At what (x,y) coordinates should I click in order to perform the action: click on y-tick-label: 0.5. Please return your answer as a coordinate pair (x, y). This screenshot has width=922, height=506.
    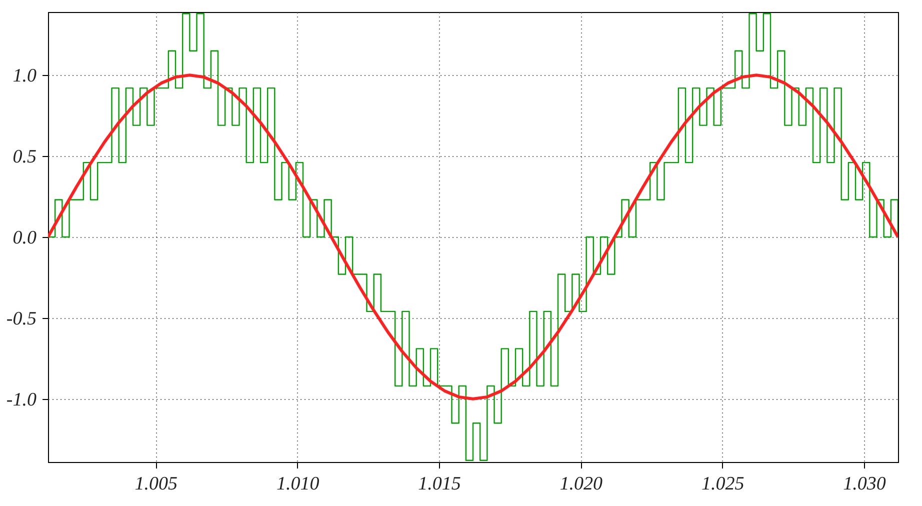
    Looking at the image, I should click on (24, 157).